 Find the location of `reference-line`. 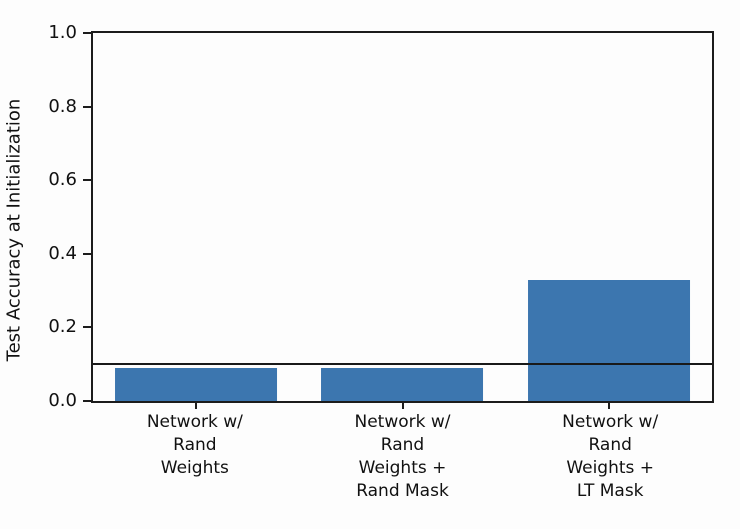

reference-line is located at coordinates (402, 364).